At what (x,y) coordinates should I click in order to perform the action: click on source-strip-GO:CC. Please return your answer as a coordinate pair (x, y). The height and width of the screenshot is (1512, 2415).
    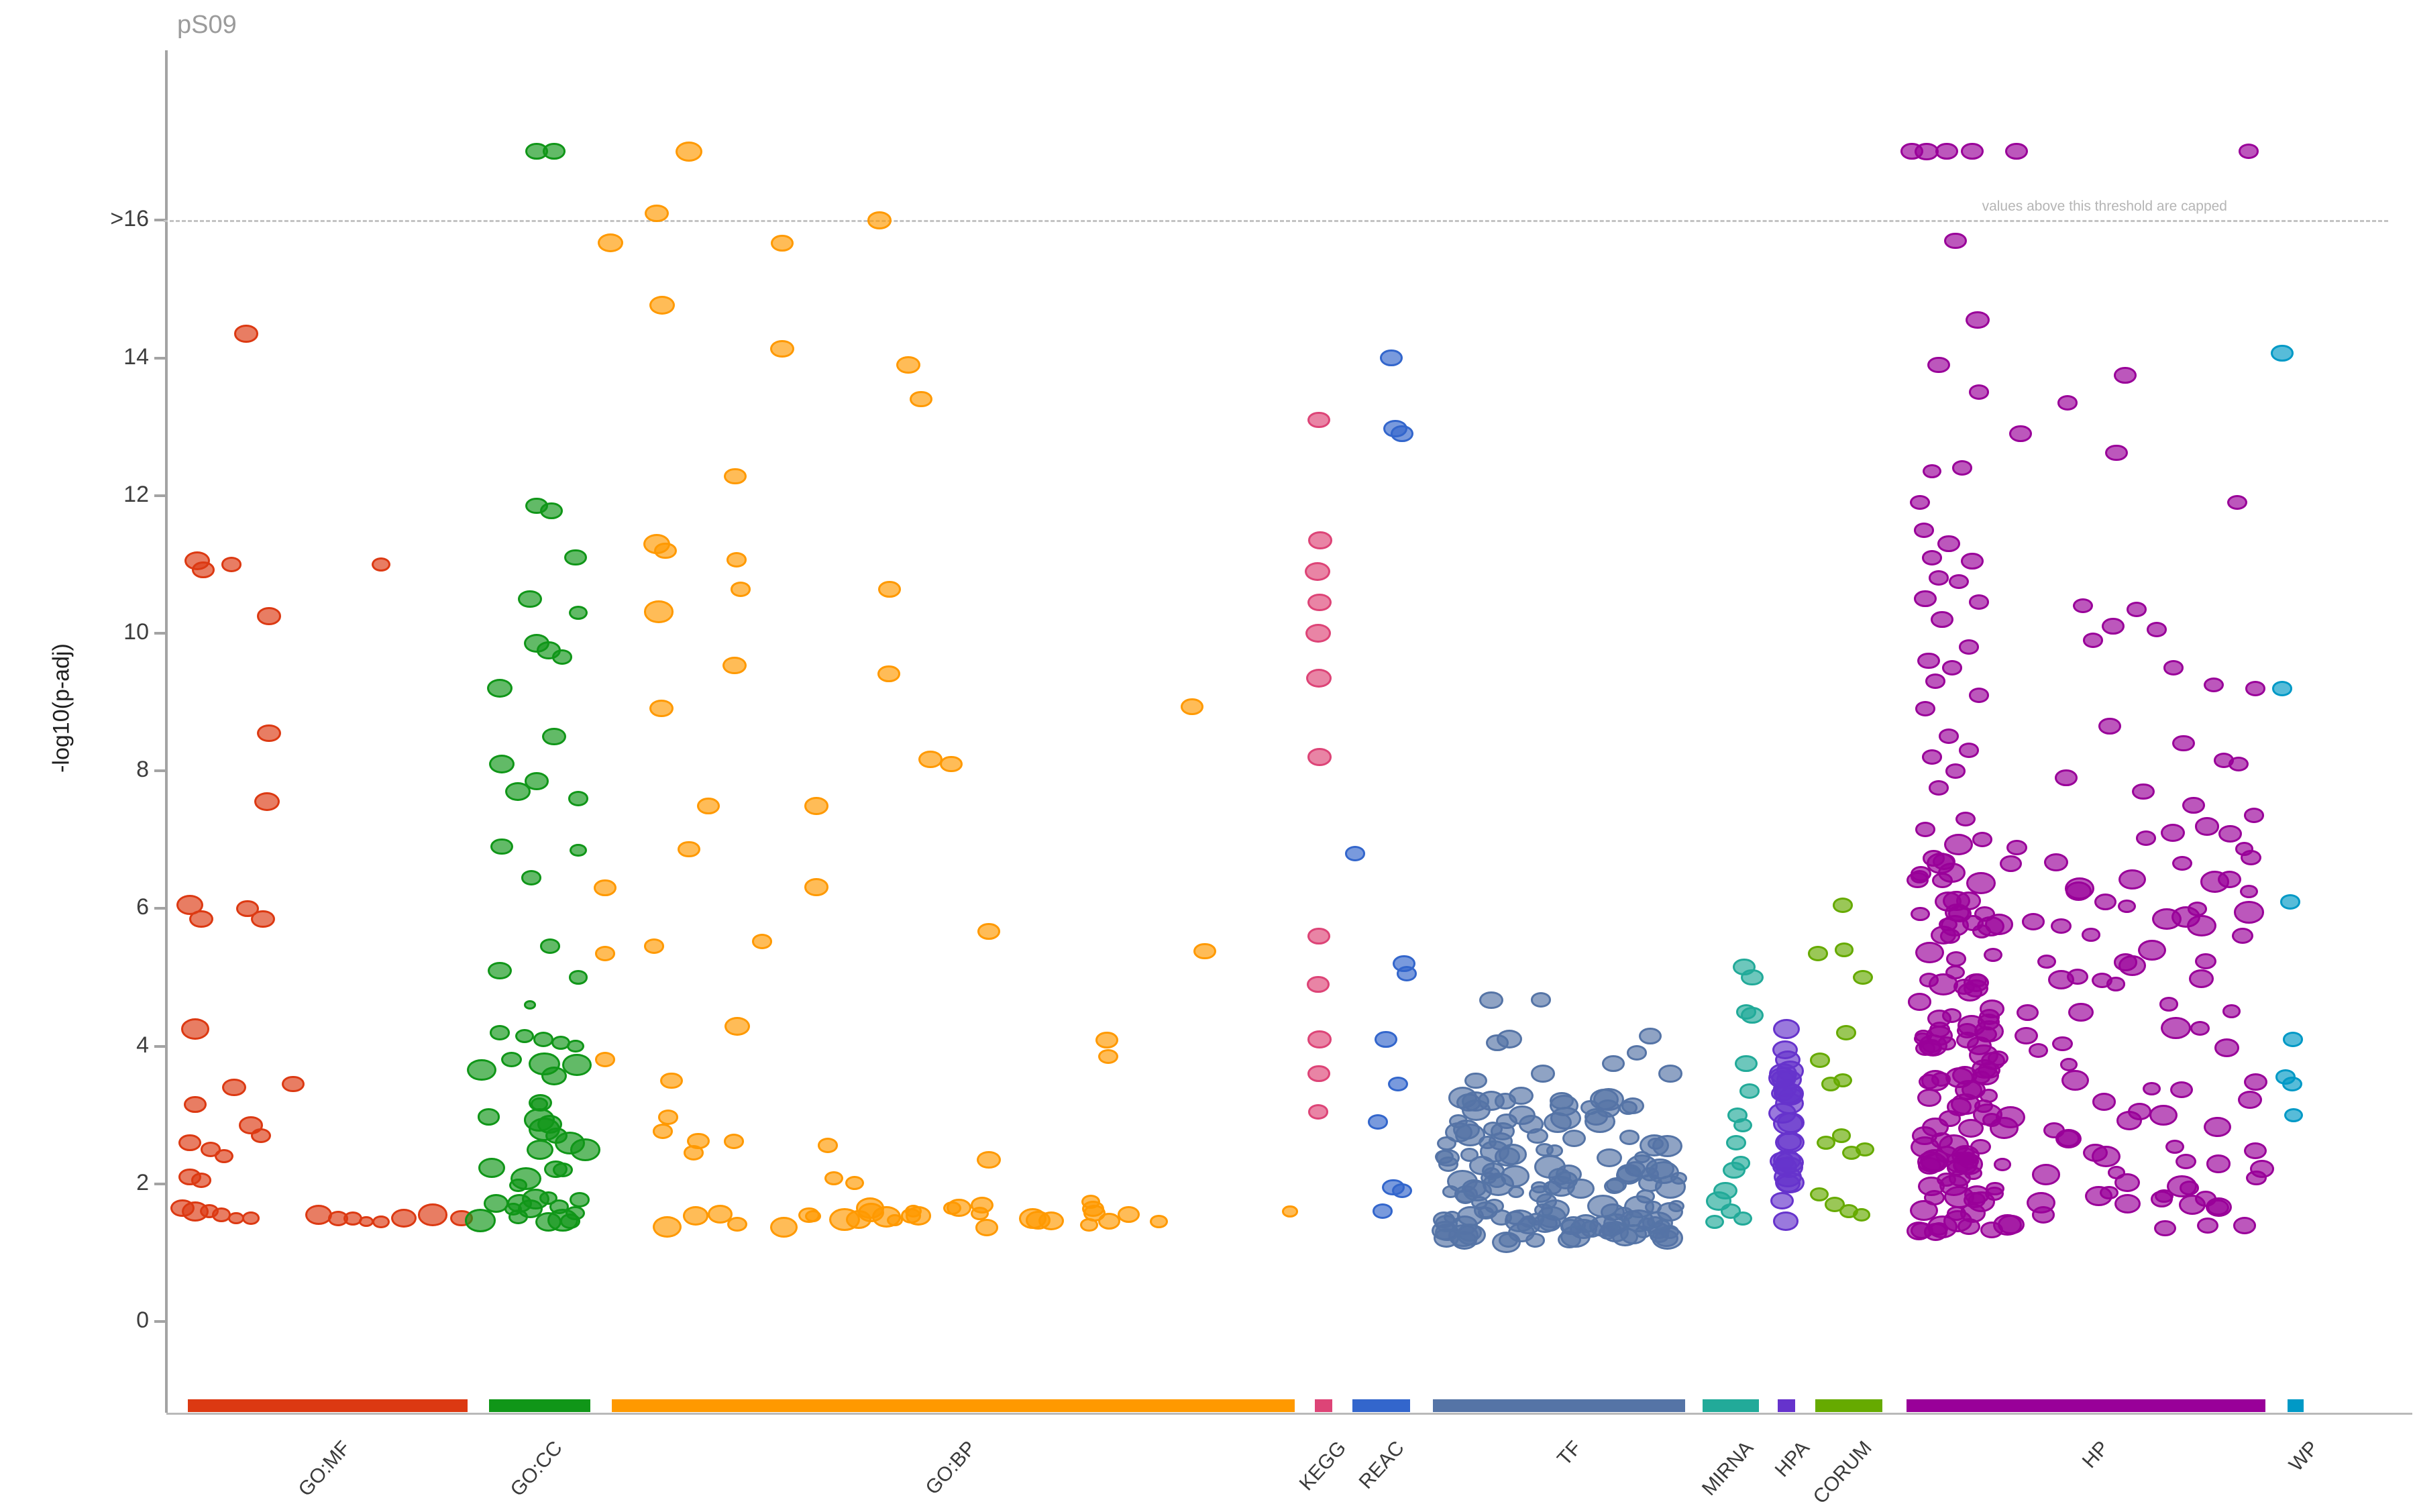
    Looking at the image, I should click on (539, 1405).